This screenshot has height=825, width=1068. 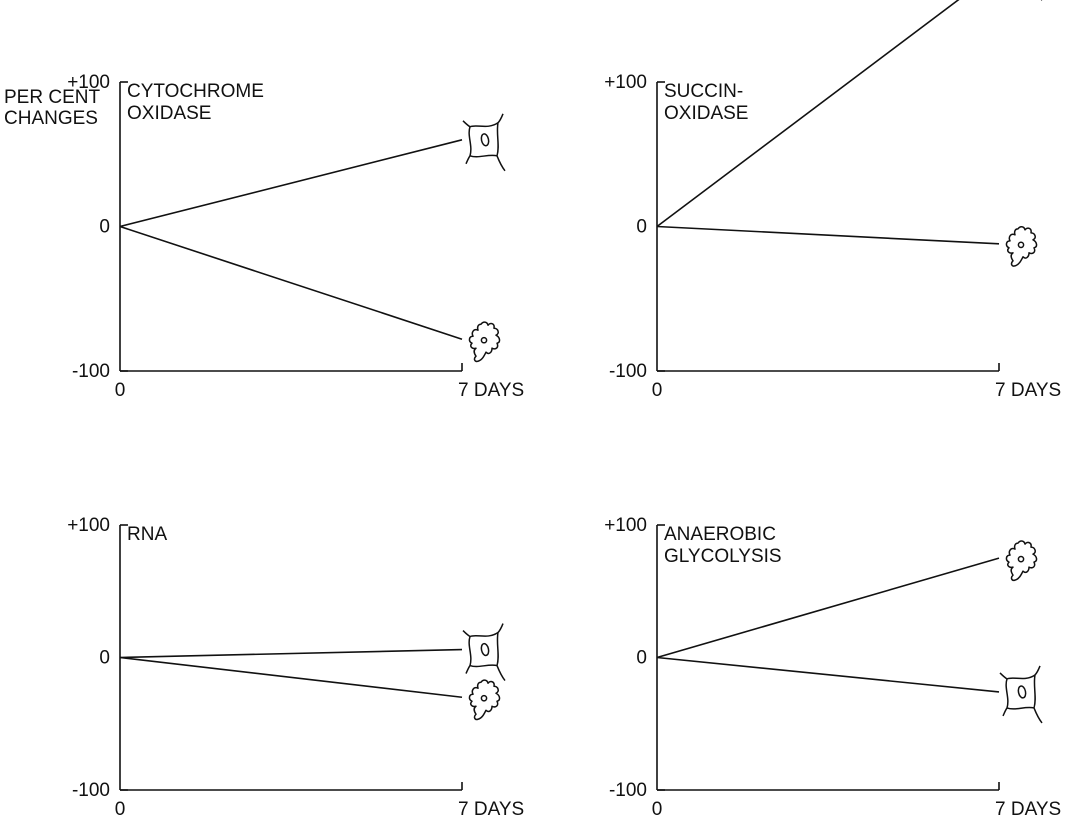 I want to click on chart-title: ANAEROBIC, so click(x=720, y=534).